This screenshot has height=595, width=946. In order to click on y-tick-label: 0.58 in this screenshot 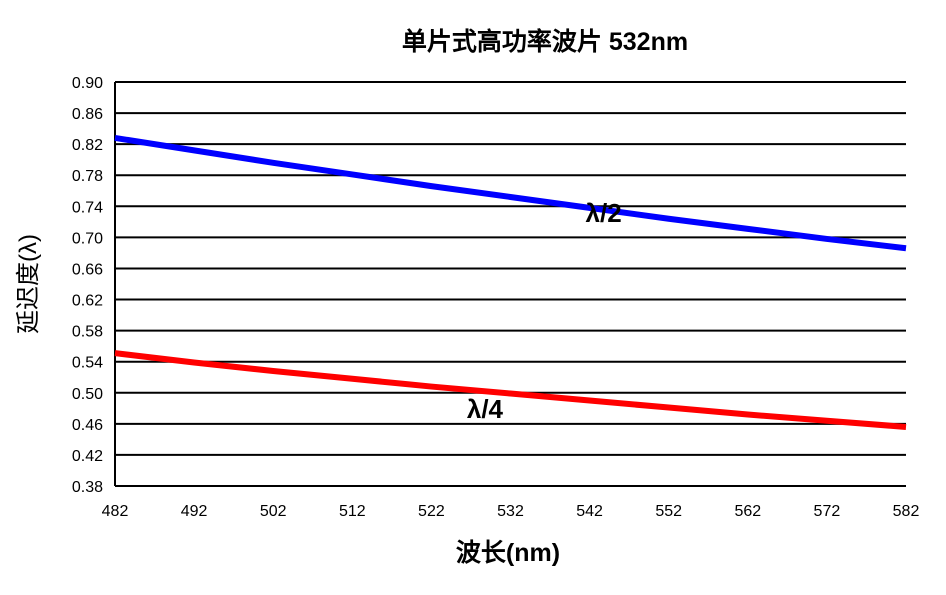, I will do `click(87, 332)`.